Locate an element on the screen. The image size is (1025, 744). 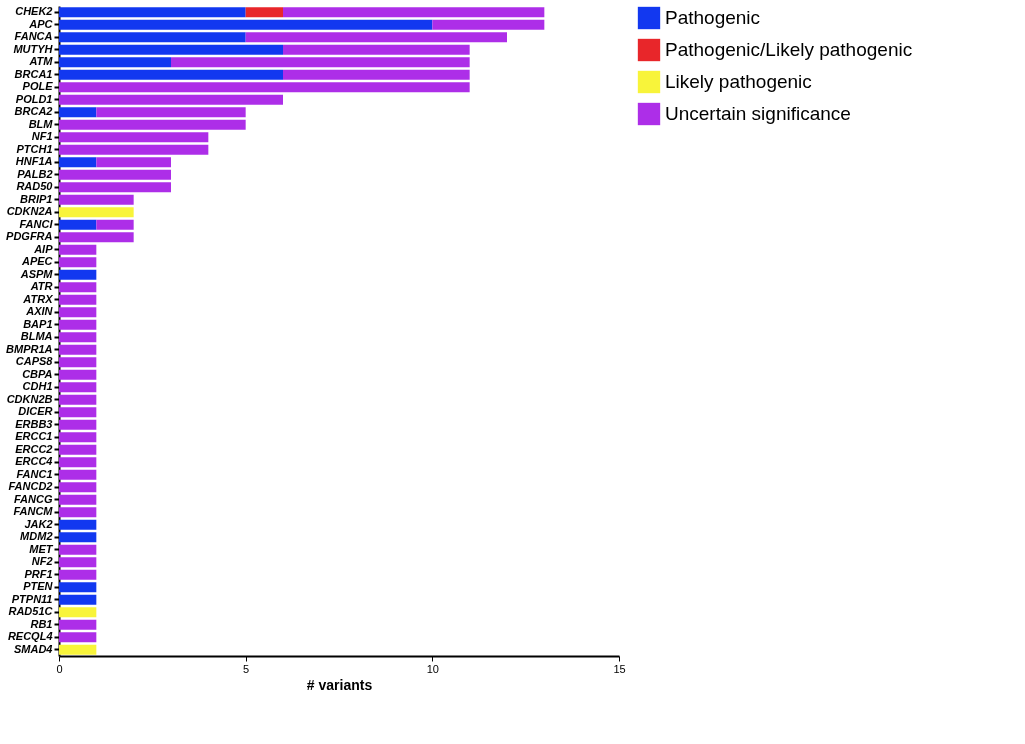
y-tick-label: MUTYH is located at coordinates (33, 48).